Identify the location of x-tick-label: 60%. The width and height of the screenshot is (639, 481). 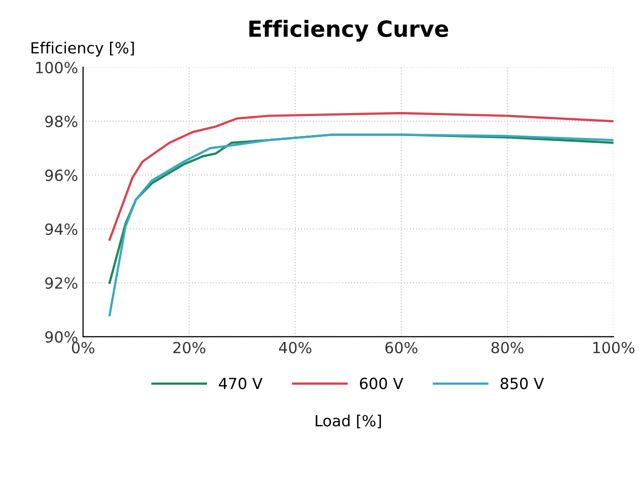
(401, 348).